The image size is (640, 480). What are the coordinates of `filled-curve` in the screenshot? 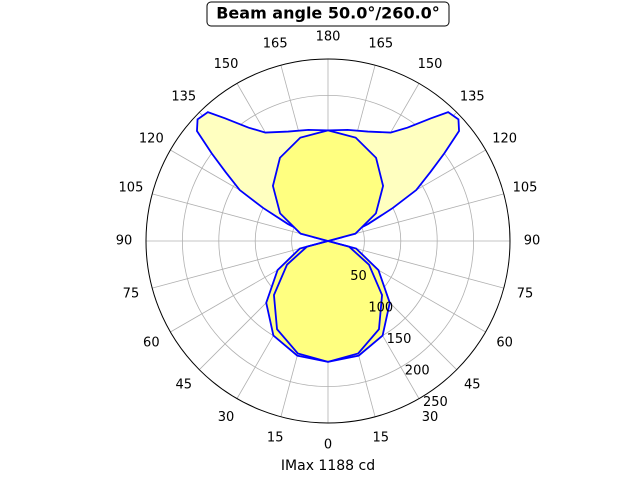 It's located at (328, 185).